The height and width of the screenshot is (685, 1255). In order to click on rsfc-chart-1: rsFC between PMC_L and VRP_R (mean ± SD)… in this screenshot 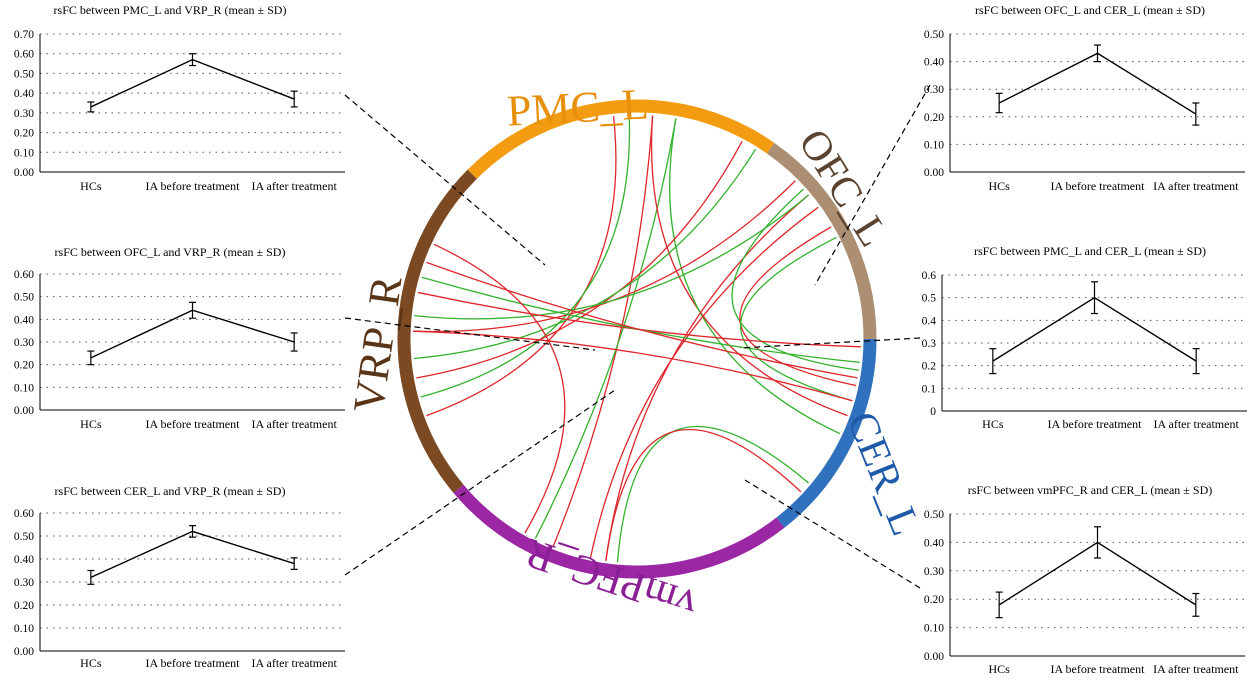, I will do `click(179, 98)`.